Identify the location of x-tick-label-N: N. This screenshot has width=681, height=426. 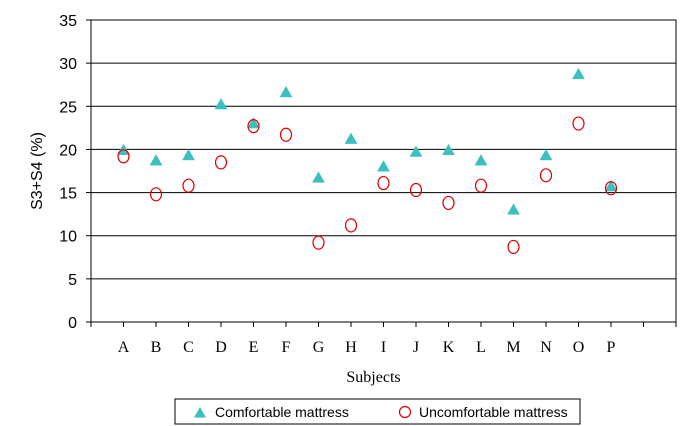
(546, 347).